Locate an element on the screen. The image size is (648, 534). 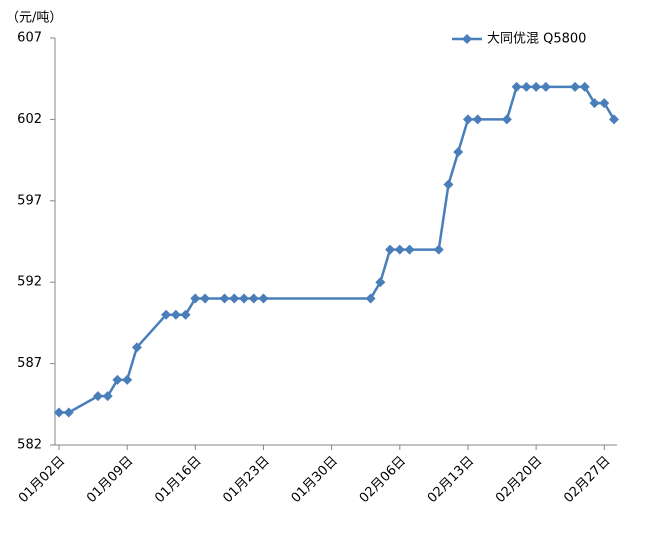
x-tick-label: 01月30日 is located at coordinates (315, 480).